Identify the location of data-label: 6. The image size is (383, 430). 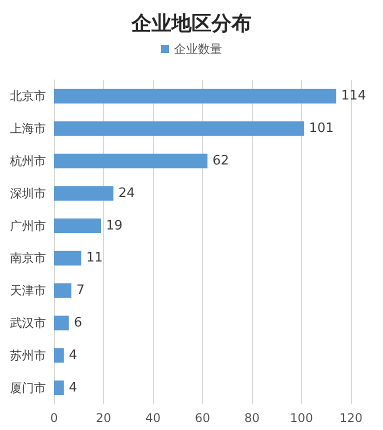
(78, 323).